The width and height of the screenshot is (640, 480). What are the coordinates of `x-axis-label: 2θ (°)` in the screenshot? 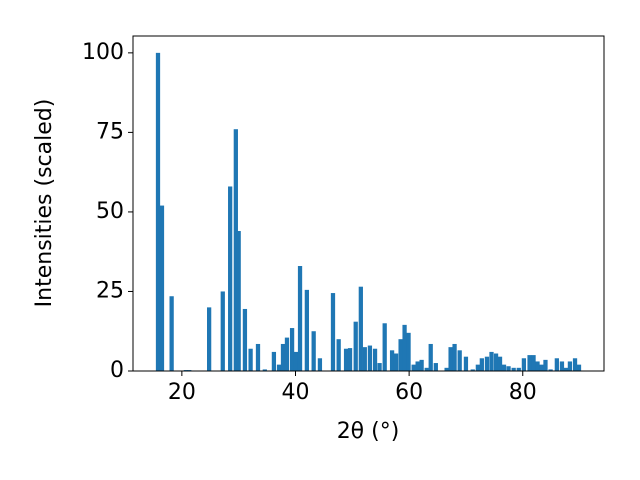 It's located at (368, 431).